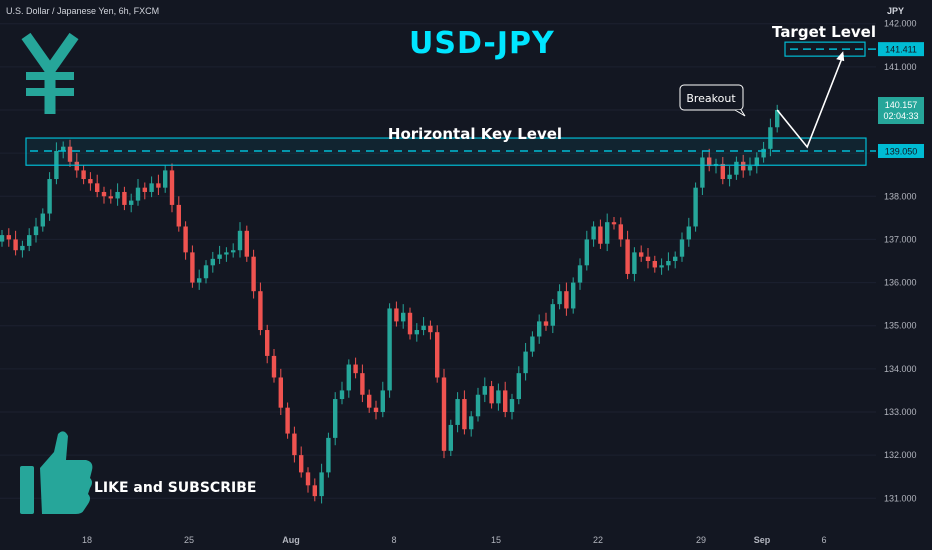  I want to click on y-tick-label: 142.000, so click(900, 24).